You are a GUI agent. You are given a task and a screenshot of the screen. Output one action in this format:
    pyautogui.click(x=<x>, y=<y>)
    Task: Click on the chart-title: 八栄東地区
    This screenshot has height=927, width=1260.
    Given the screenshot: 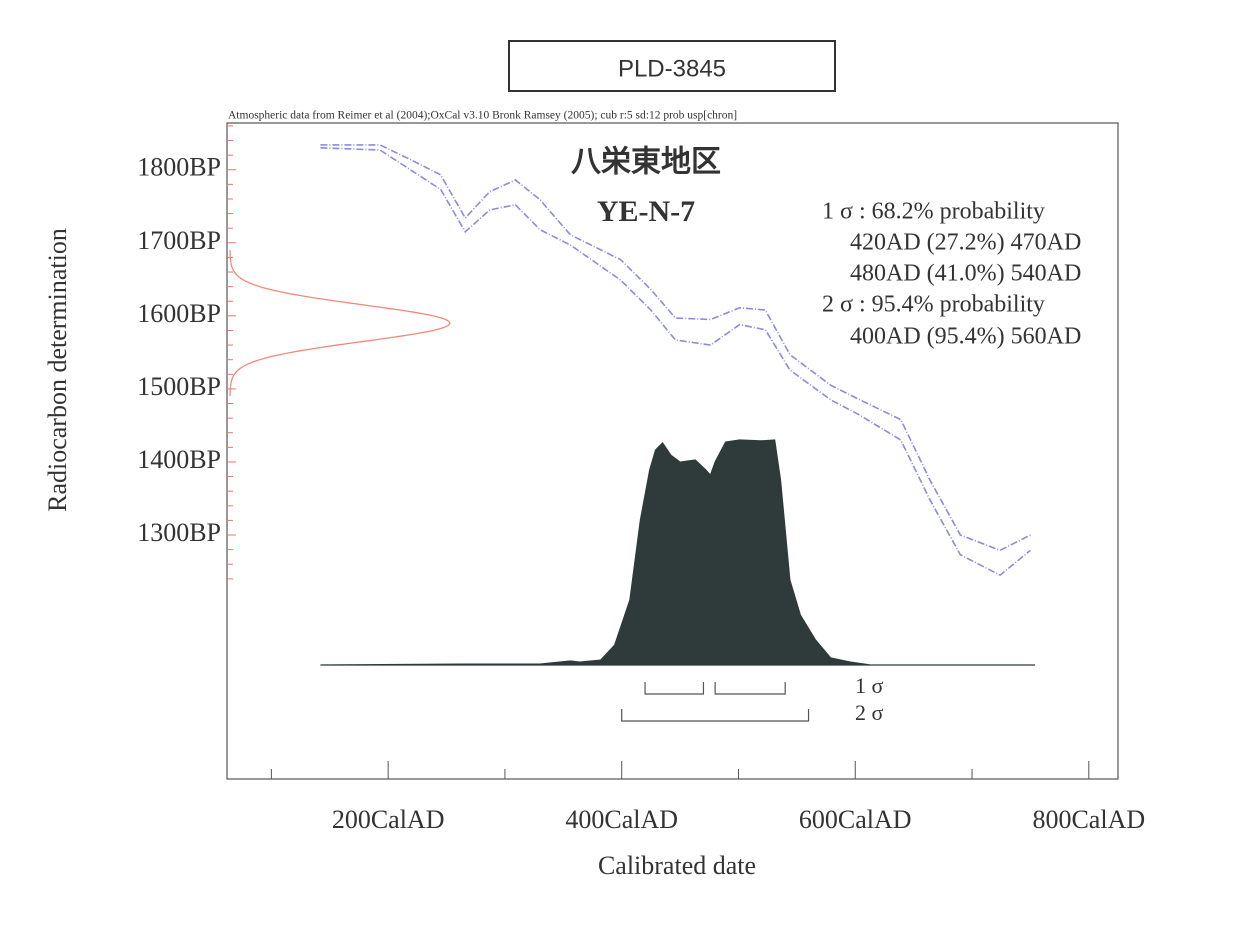 What is the action you would take?
    pyautogui.click(x=646, y=162)
    